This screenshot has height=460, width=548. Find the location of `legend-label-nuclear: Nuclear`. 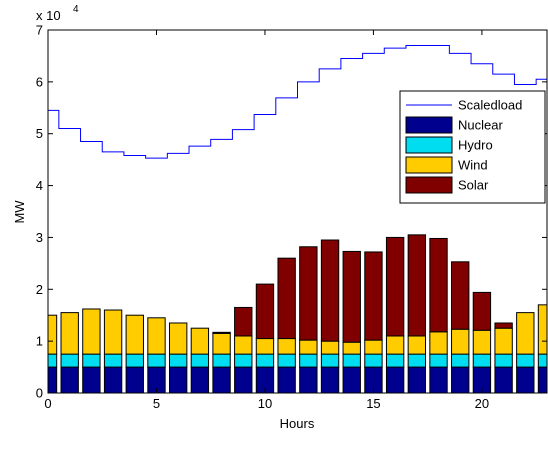

legend-label-nuclear: Nuclear is located at coordinates (480, 125).